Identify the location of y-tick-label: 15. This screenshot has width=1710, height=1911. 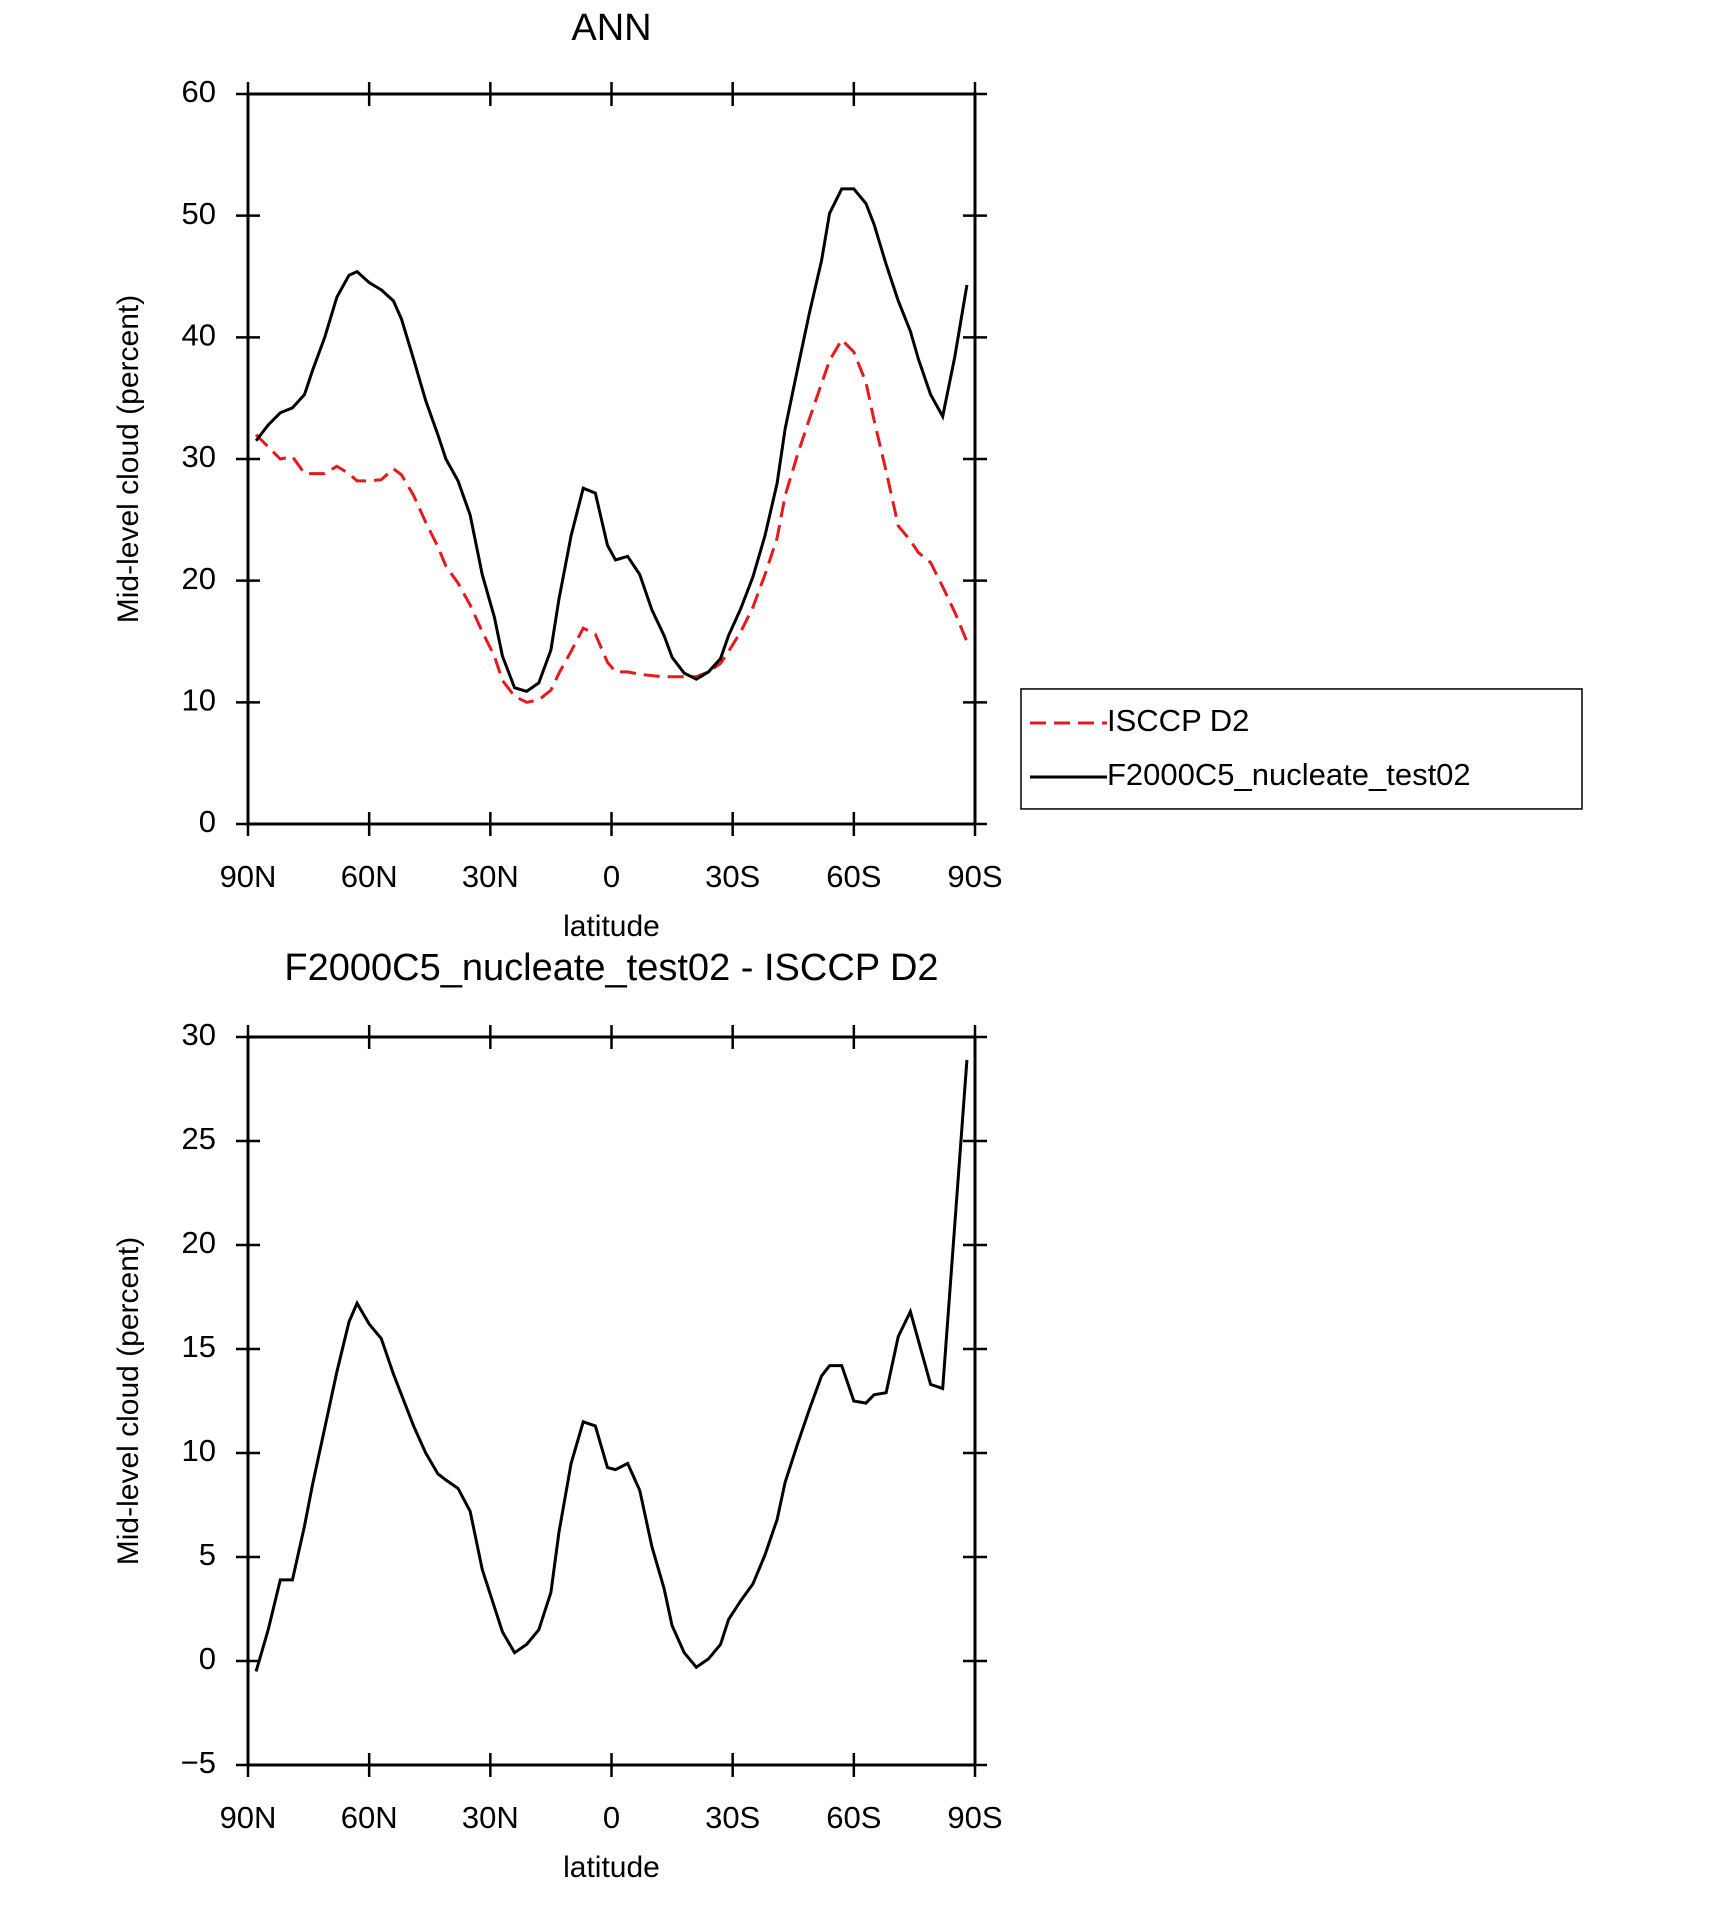
(199, 1346).